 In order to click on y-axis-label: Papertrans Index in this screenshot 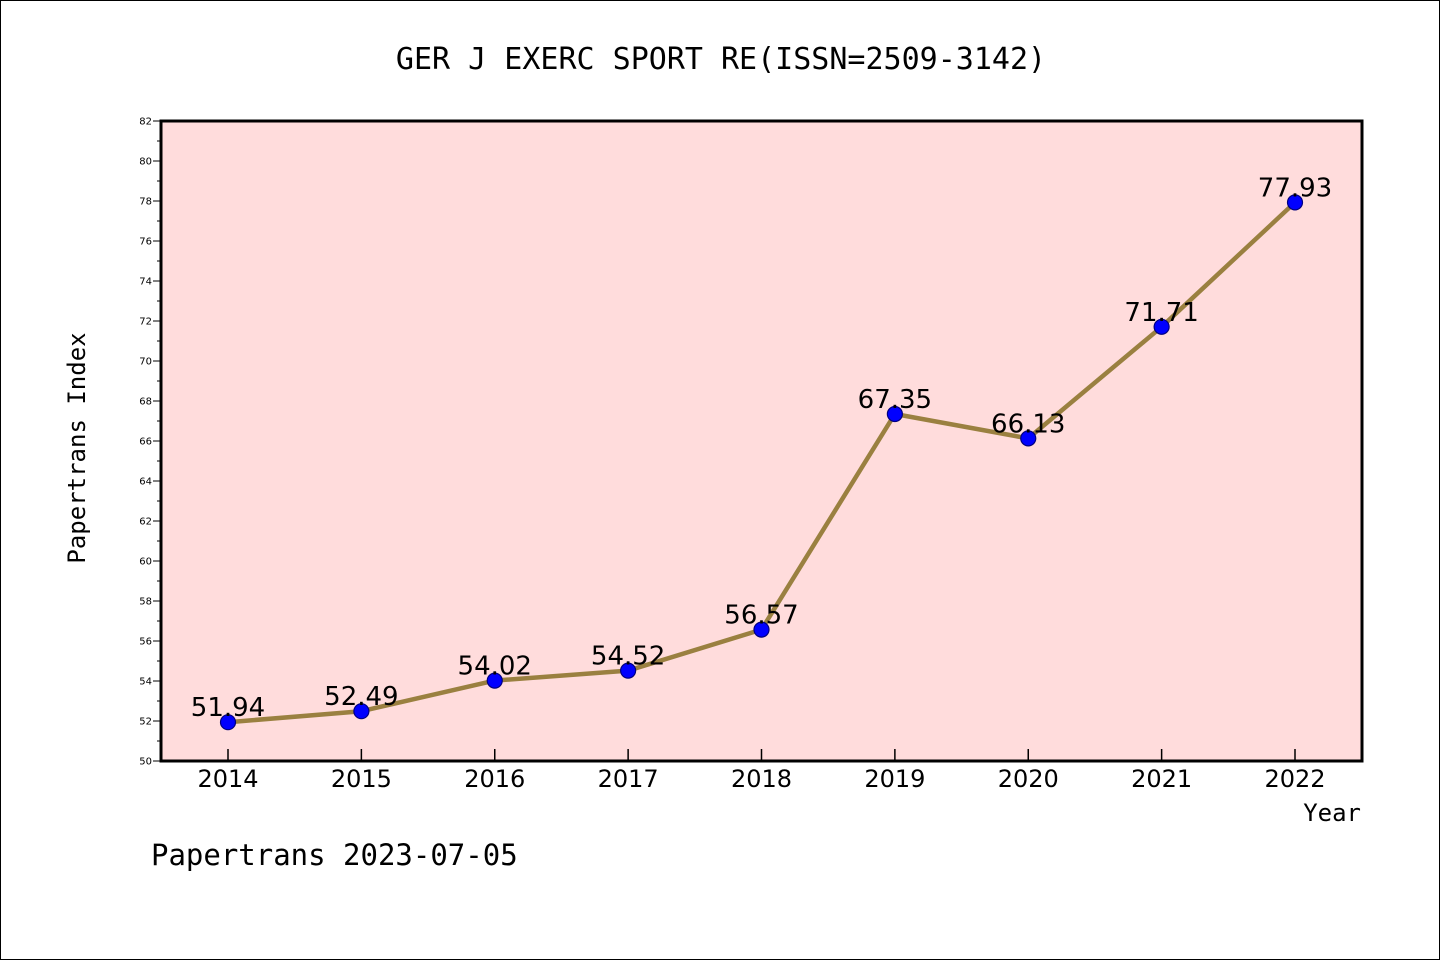, I will do `click(77, 447)`.